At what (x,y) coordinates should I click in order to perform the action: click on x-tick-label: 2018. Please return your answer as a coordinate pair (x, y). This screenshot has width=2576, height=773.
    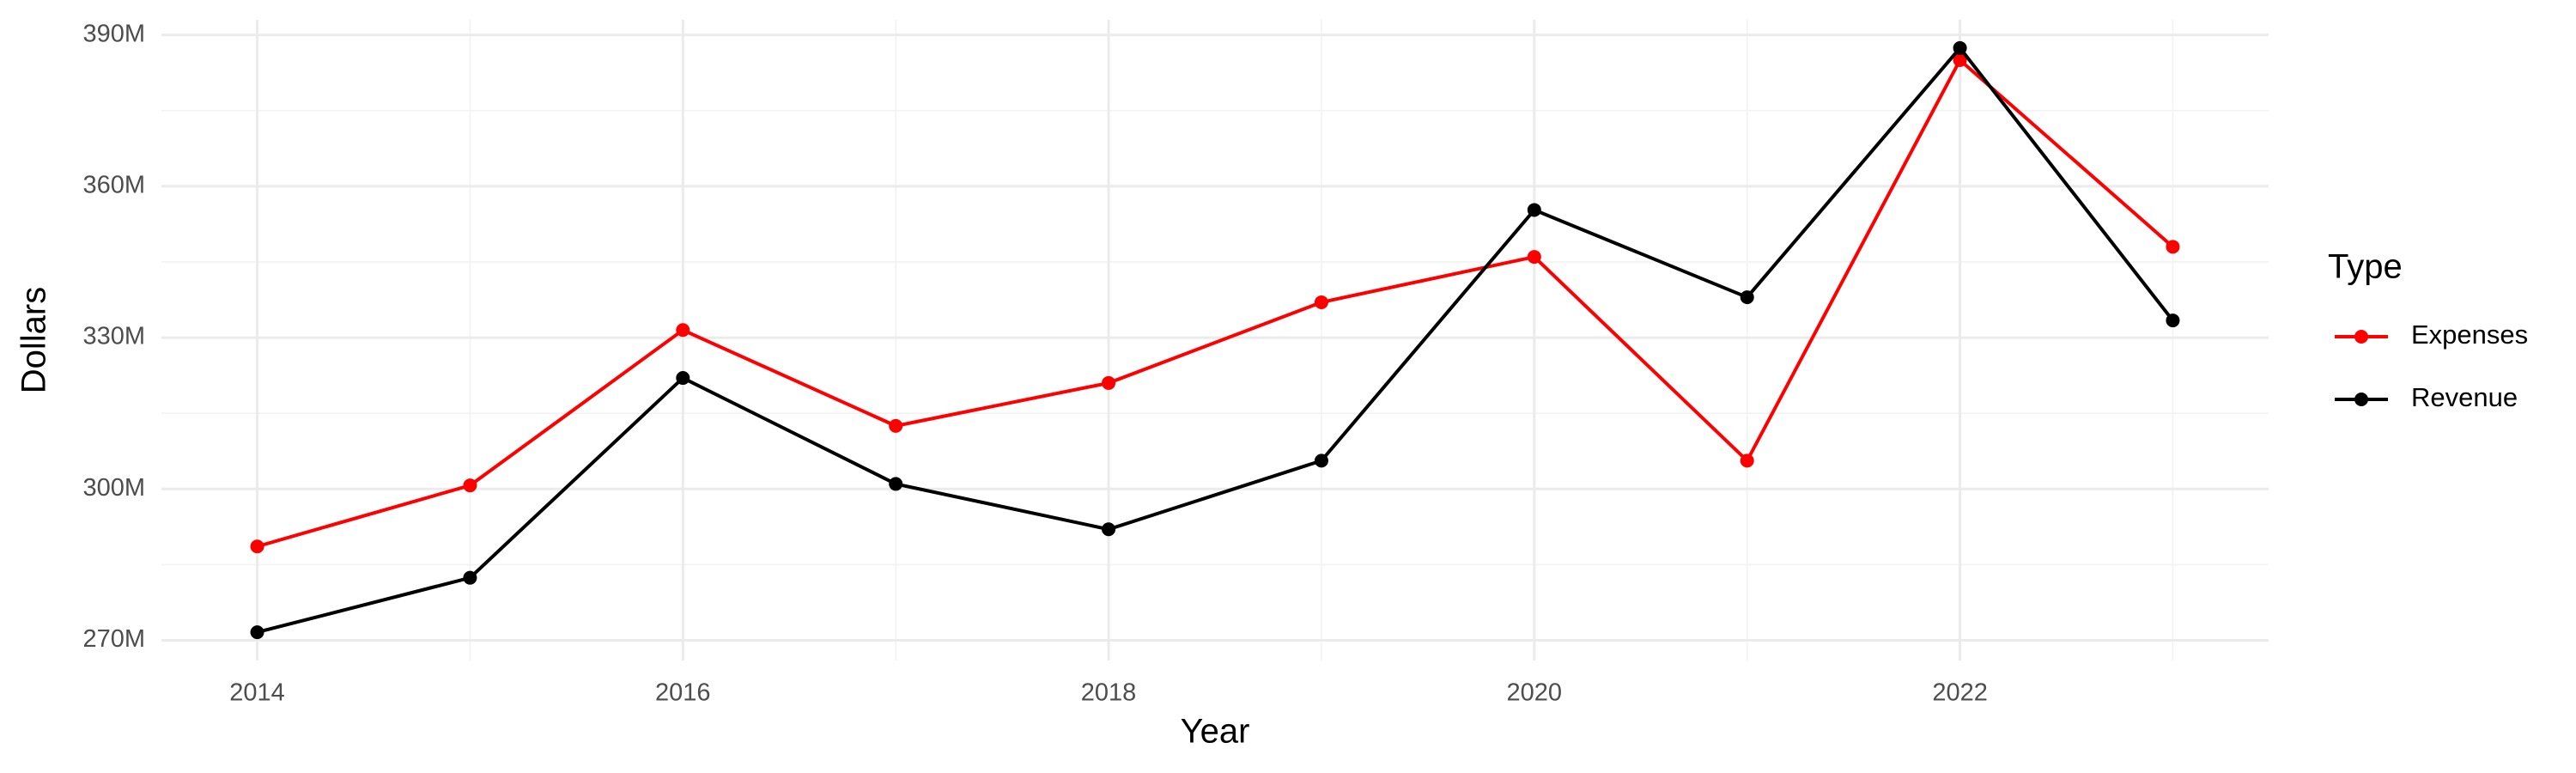
    Looking at the image, I should click on (1109, 693).